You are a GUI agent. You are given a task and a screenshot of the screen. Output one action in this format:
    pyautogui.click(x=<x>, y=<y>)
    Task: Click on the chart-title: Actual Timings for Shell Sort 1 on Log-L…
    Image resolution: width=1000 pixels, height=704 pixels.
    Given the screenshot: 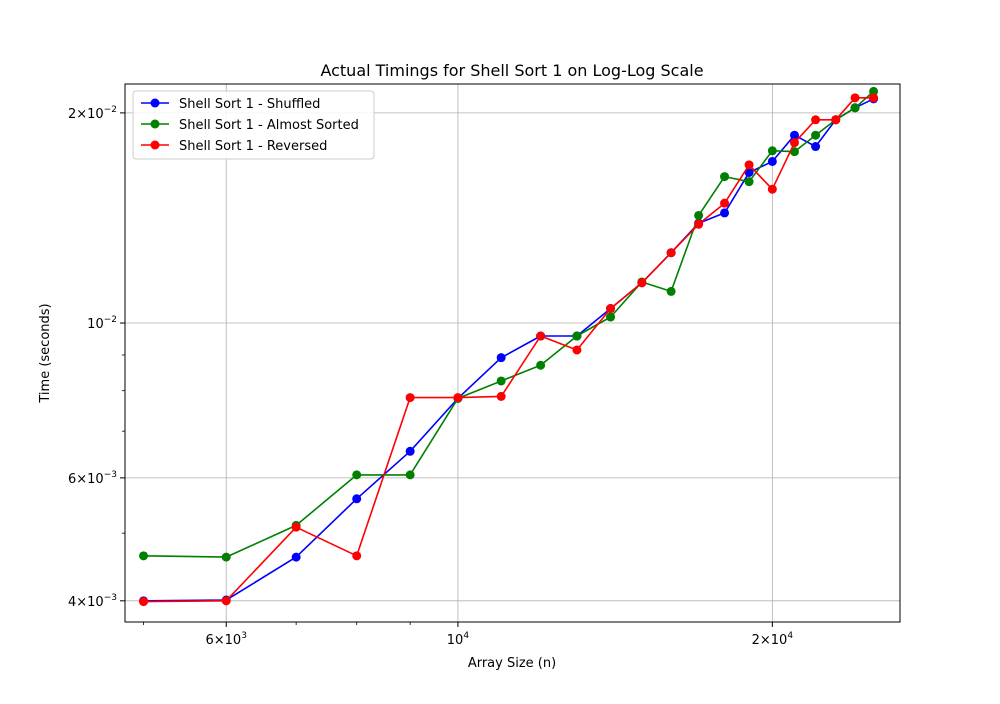 What is the action you would take?
    pyautogui.click(x=511, y=70)
    